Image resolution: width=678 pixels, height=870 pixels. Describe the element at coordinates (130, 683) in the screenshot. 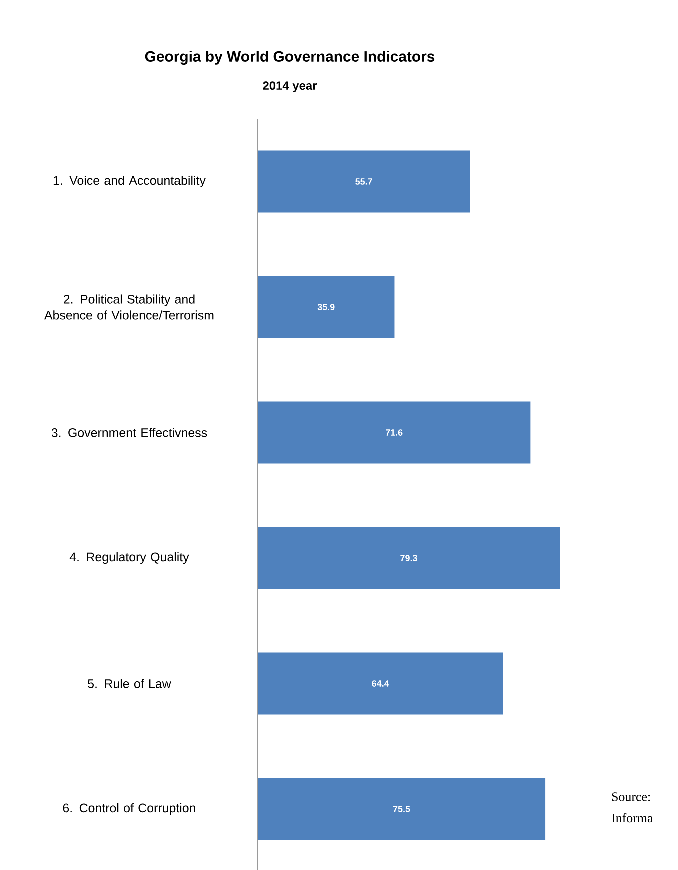

I see `y-tick-label: 5. Rule of Law` at that location.